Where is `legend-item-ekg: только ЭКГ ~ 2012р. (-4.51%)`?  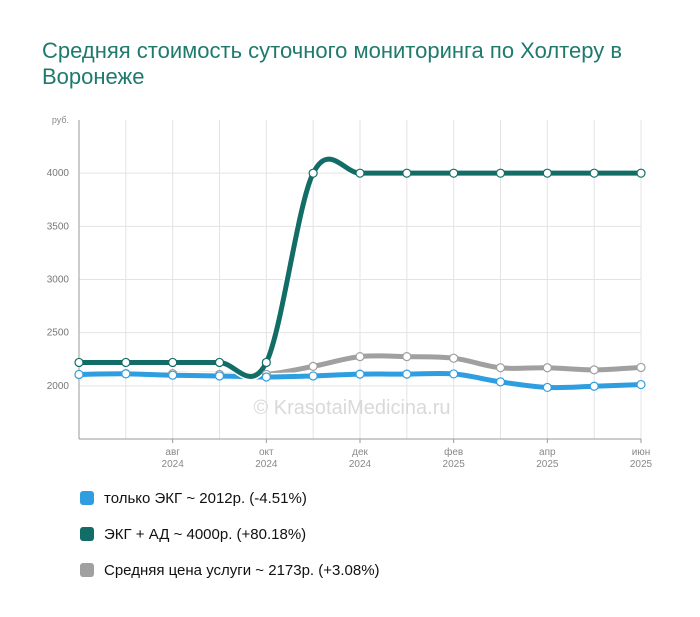 legend-item-ekg: только ЭКГ ~ 2012р. (-4.51%) is located at coordinates (230, 498).